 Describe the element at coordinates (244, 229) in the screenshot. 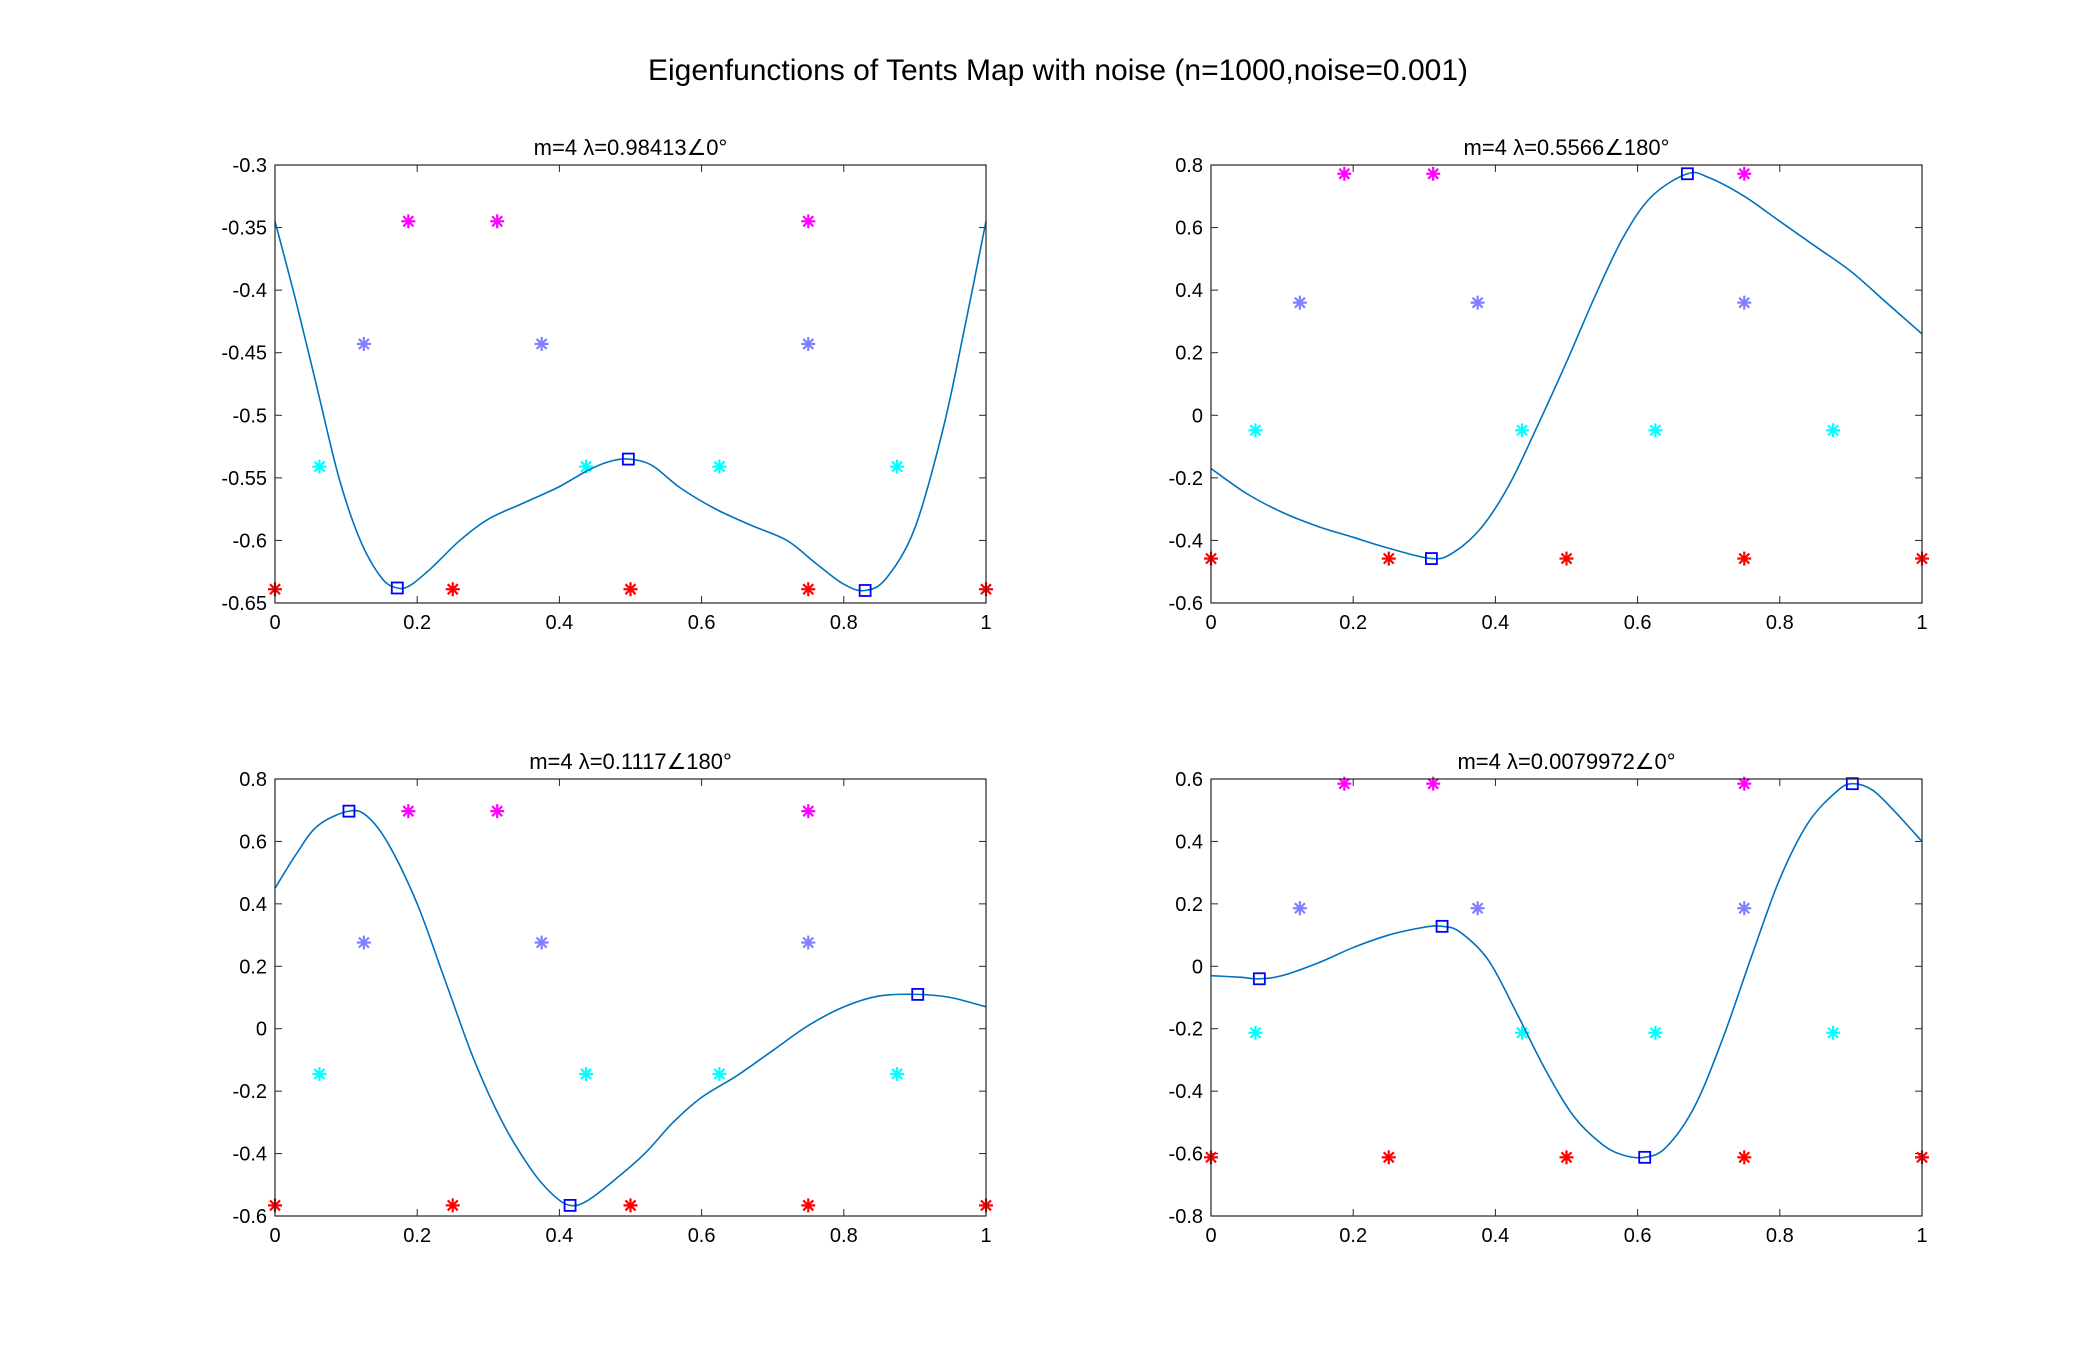

I see `y-tick-label: -0.35` at that location.